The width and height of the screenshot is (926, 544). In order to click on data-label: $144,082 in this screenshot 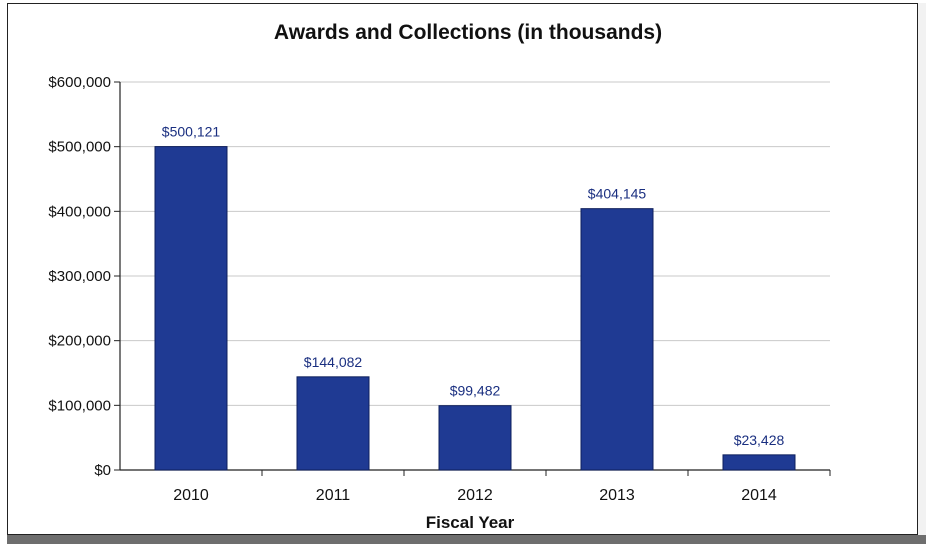, I will do `click(333, 362)`.